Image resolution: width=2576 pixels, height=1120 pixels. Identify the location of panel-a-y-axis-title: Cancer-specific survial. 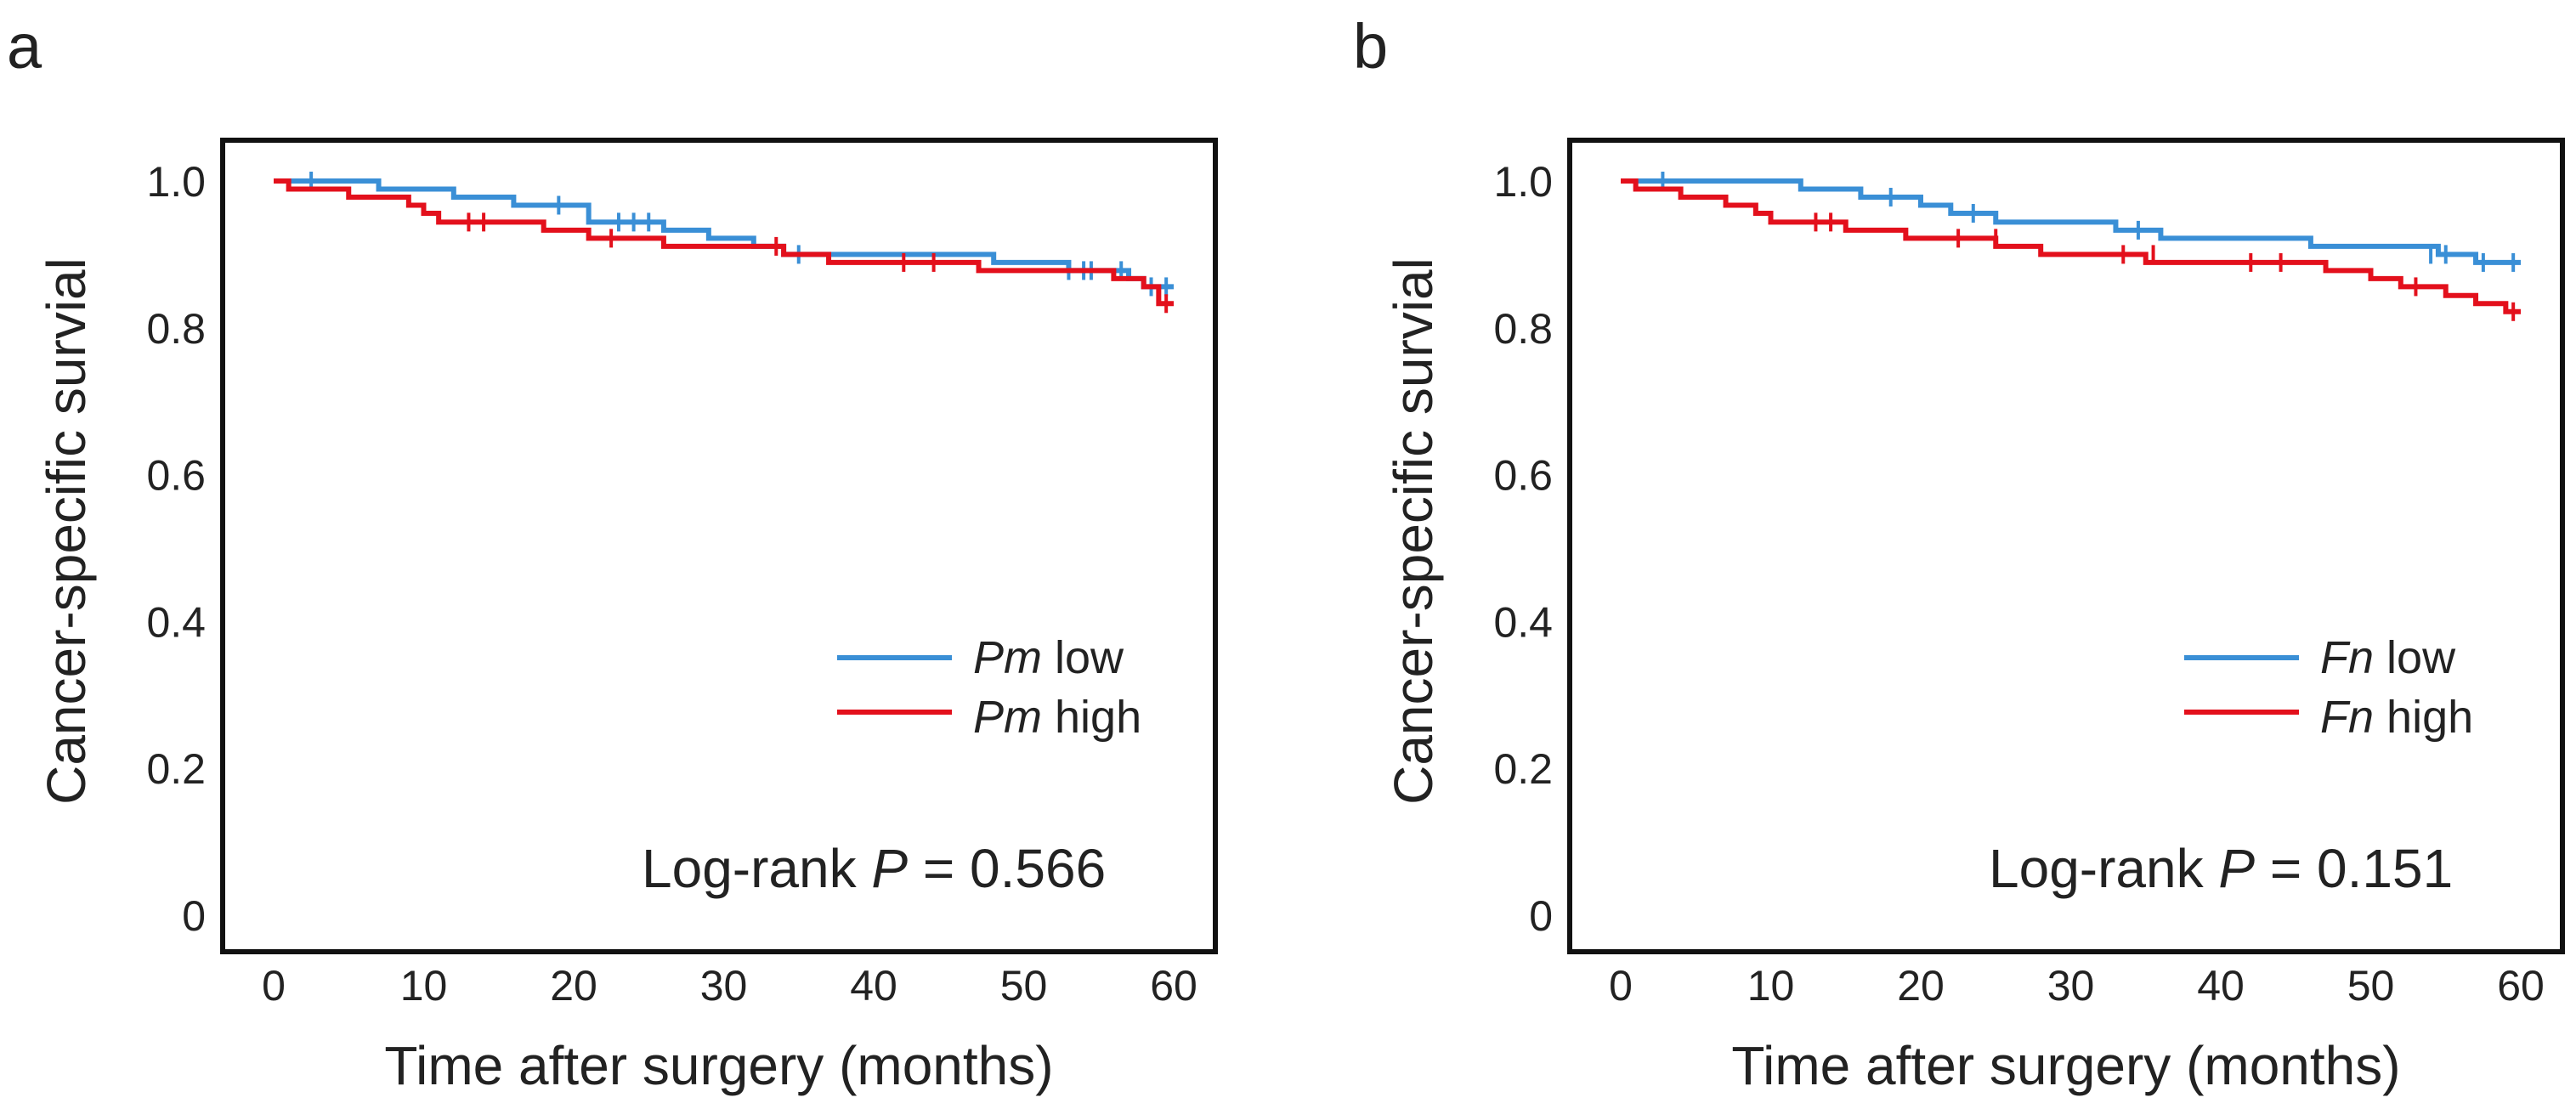
(66, 531).